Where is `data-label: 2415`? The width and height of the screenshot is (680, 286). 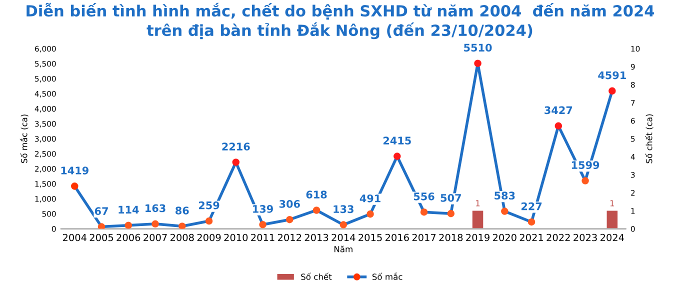 data-label: 2415 is located at coordinates (397, 140).